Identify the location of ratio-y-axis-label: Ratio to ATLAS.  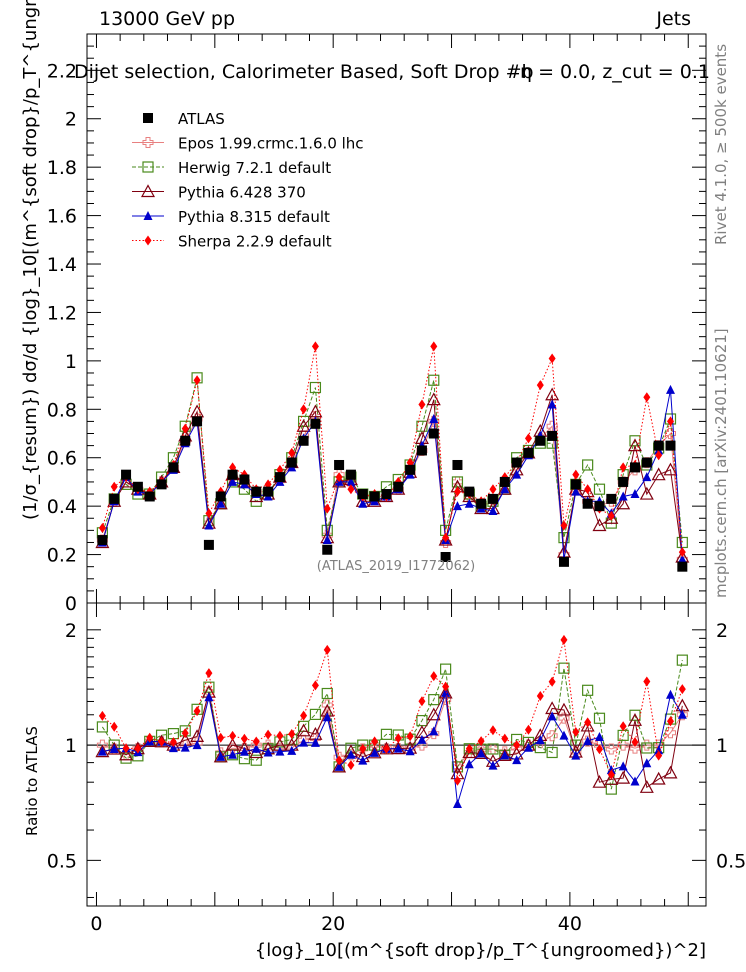
(32, 781).